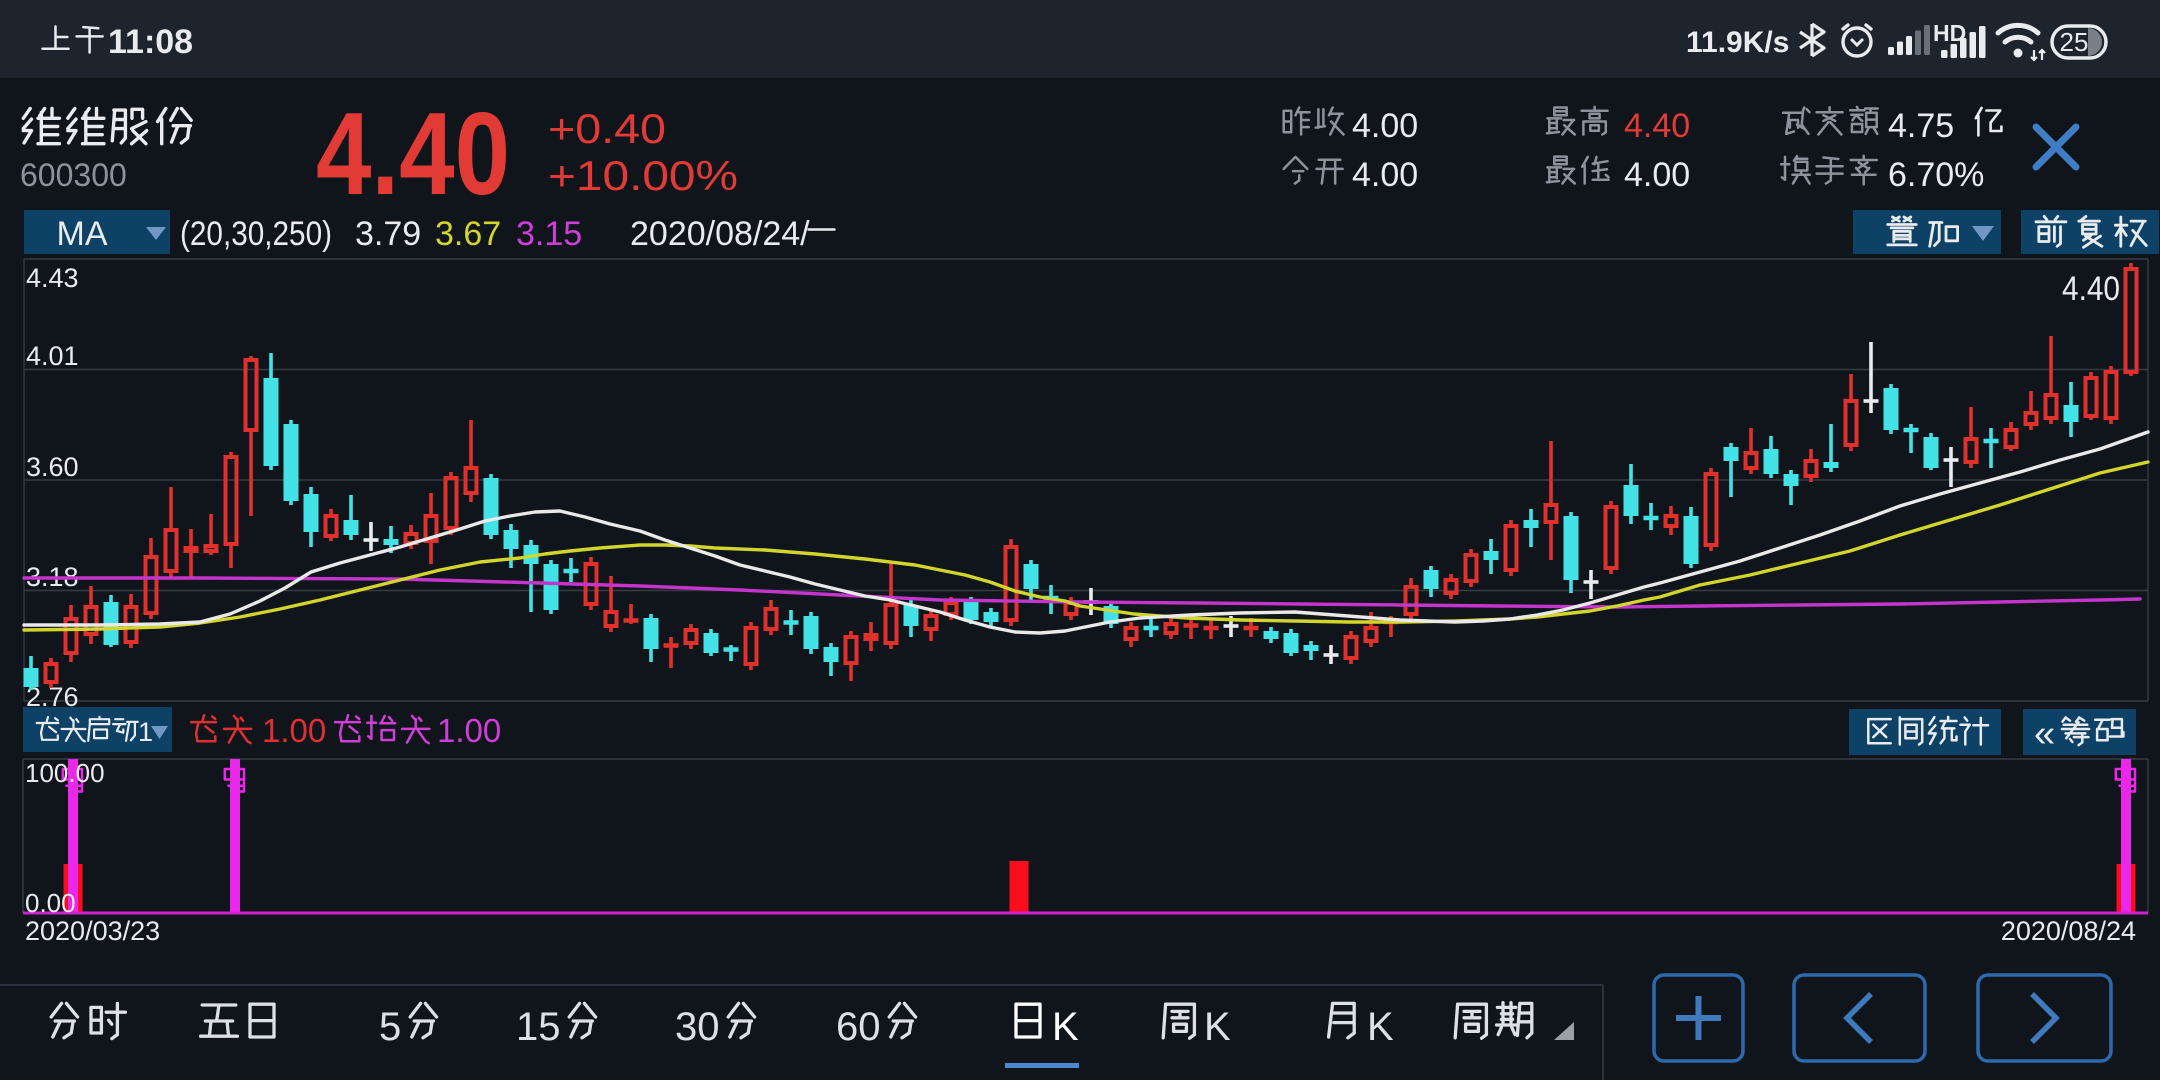  I want to click on svg-text: +10.00%, so click(643, 175).